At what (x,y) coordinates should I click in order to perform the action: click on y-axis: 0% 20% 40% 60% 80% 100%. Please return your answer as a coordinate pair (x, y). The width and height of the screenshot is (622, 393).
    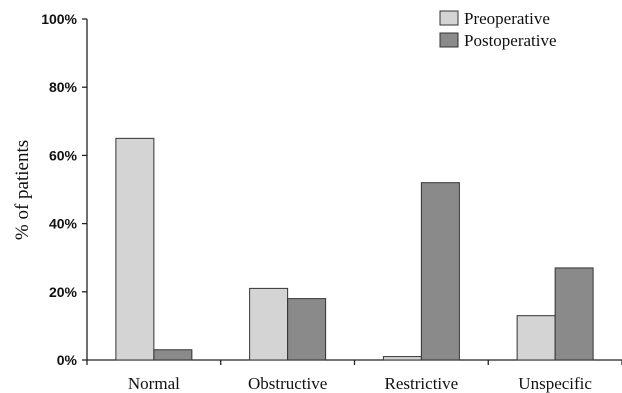
    Looking at the image, I should click on (64, 189).